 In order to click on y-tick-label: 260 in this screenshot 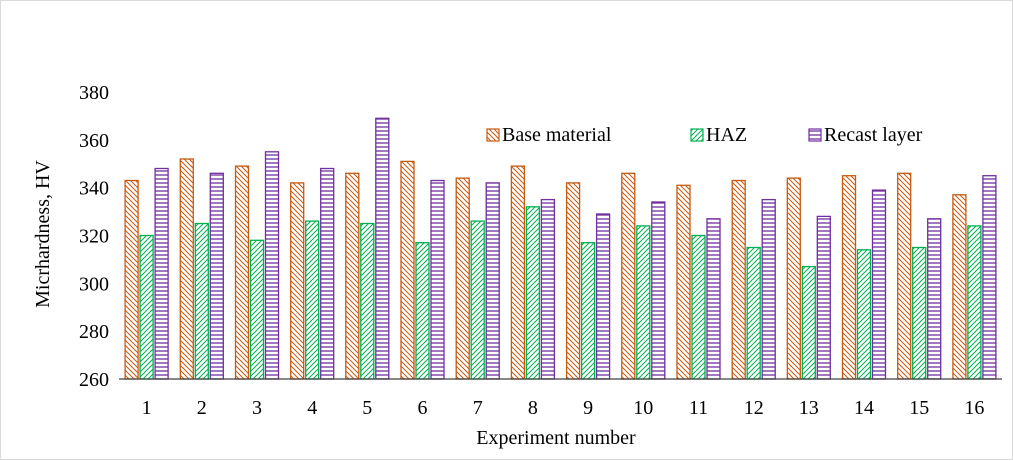, I will do `click(94, 380)`.